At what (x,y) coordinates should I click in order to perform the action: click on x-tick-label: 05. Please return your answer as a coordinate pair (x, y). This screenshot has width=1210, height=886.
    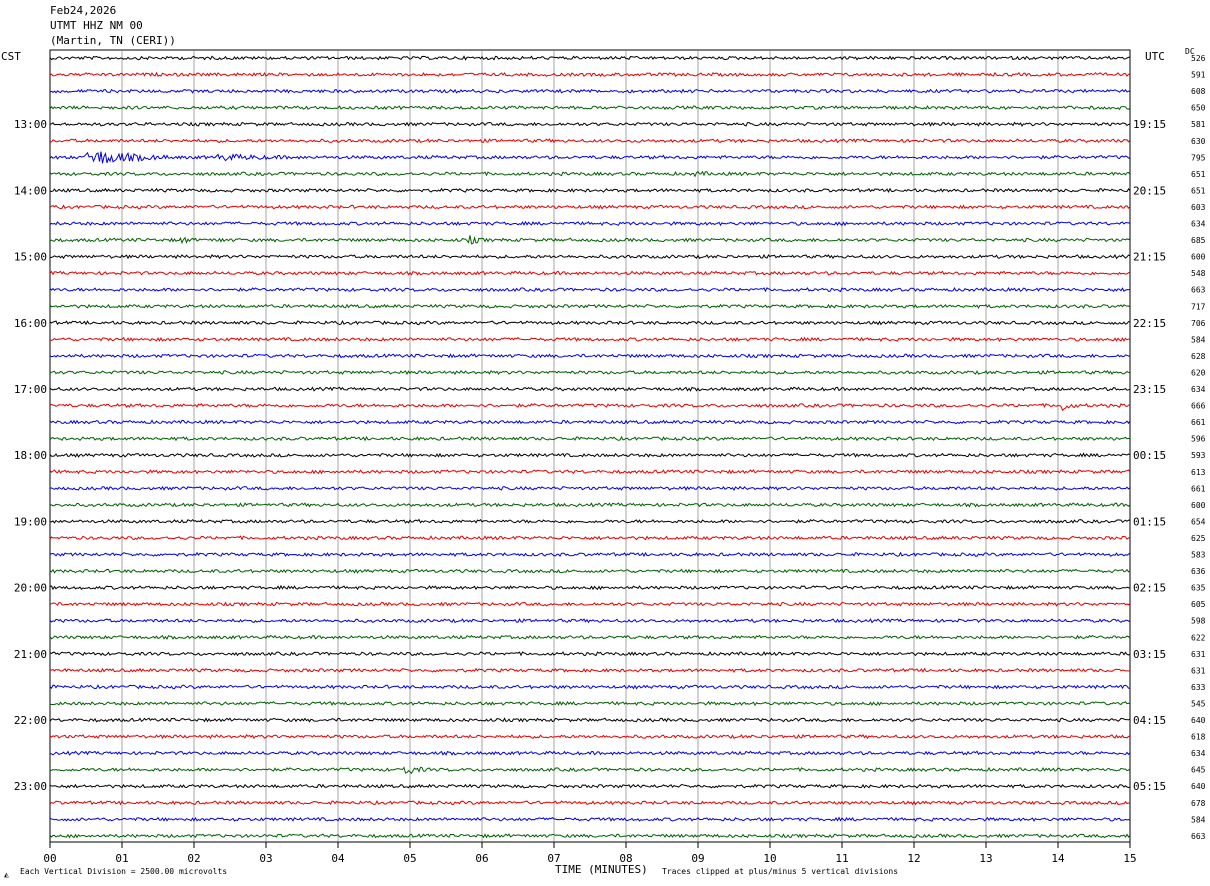
    Looking at the image, I should click on (409, 858).